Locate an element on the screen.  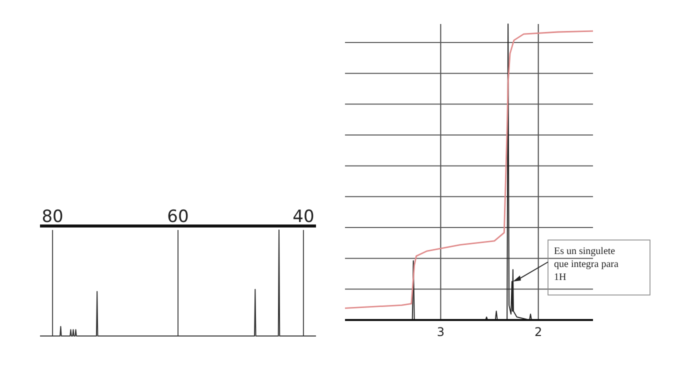
x-tick-label: 40 is located at coordinates (303, 217).